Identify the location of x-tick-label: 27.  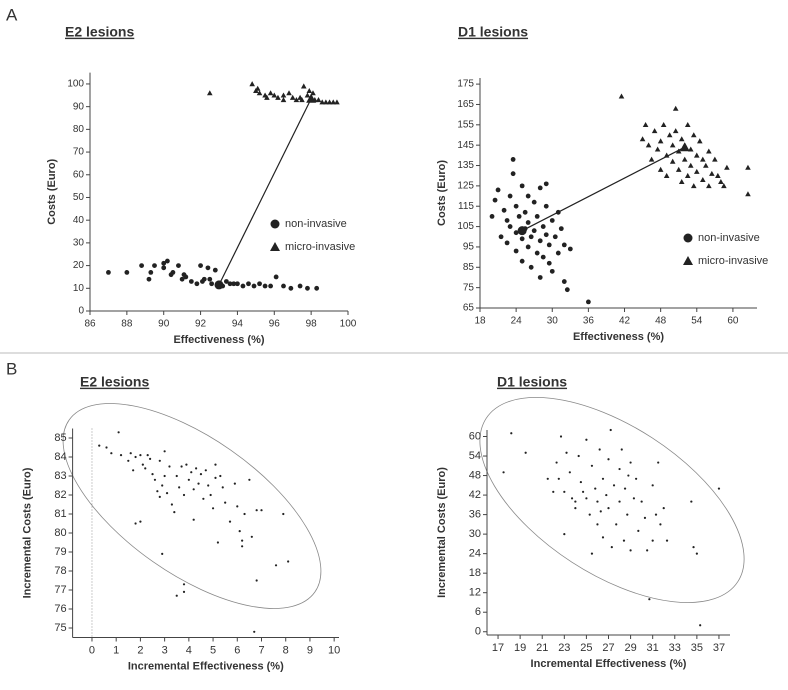
(608, 648).